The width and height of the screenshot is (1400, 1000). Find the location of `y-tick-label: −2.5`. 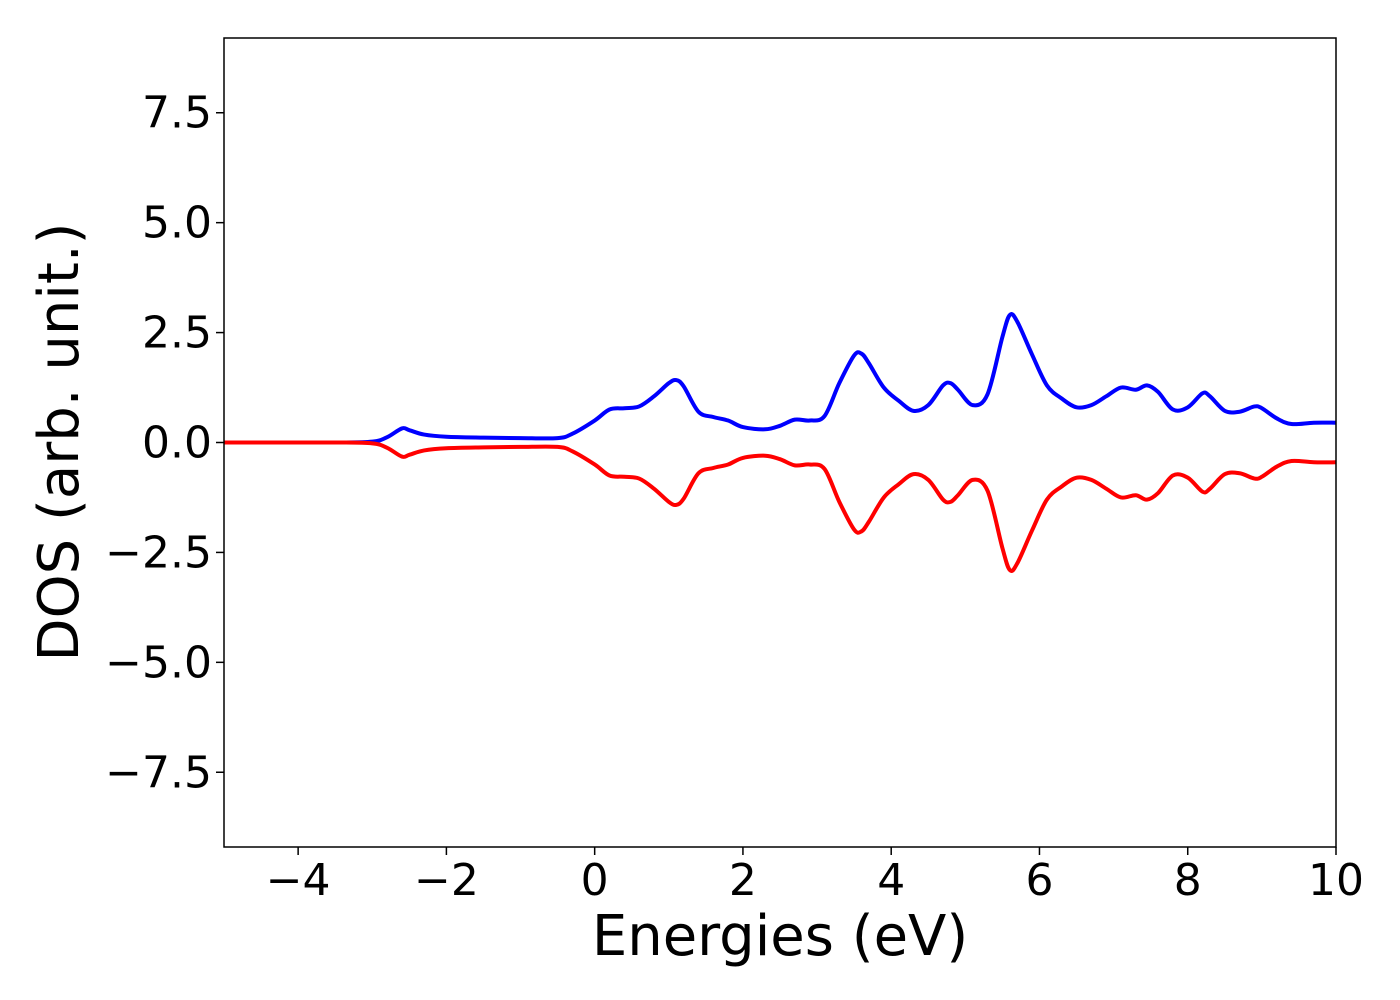

y-tick-label: −2.5 is located at coordinates (158, 552).